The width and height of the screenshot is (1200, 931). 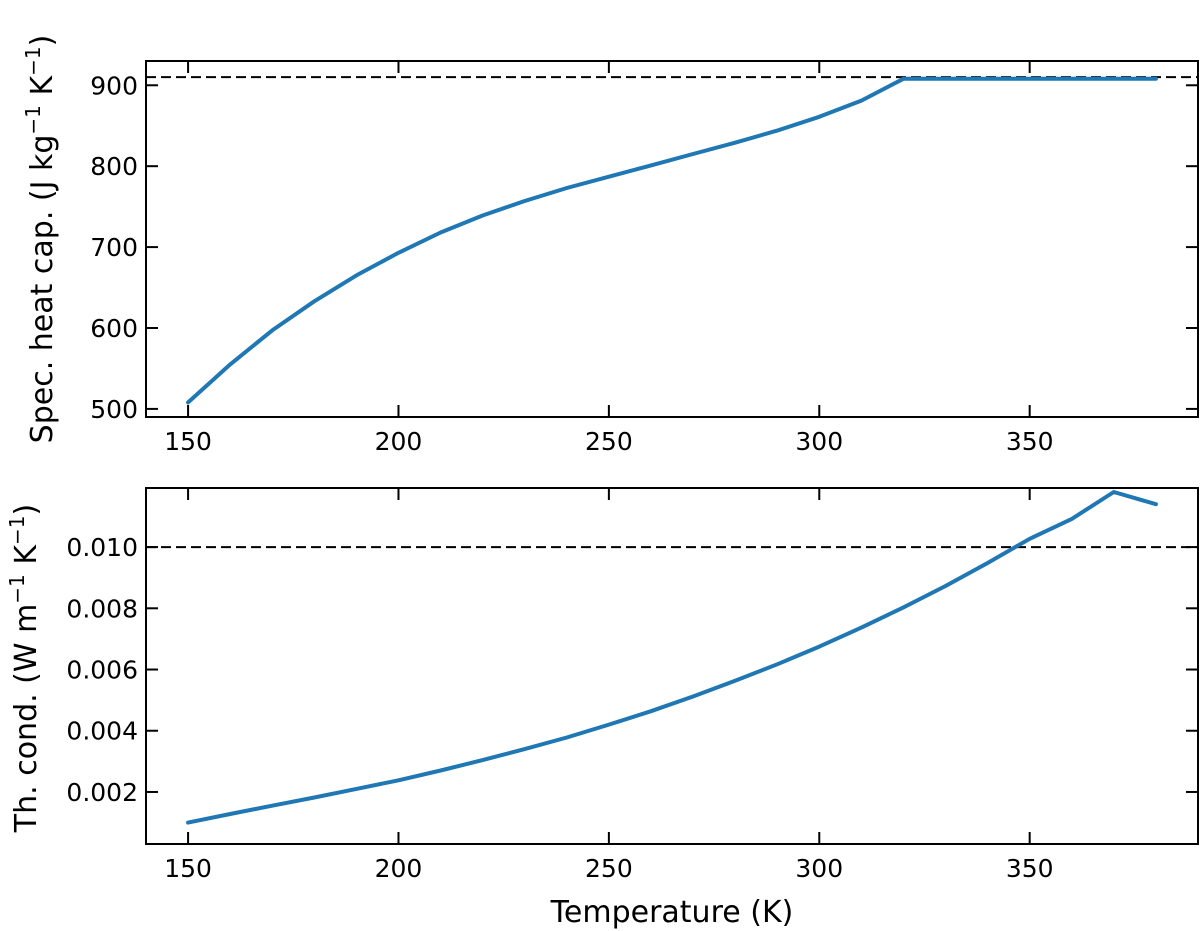 What do you see at coordinates (114, 166) in the screenshot?
I see `heat-capacity-y-tick-label: 800` at bounding box center [114, 166].